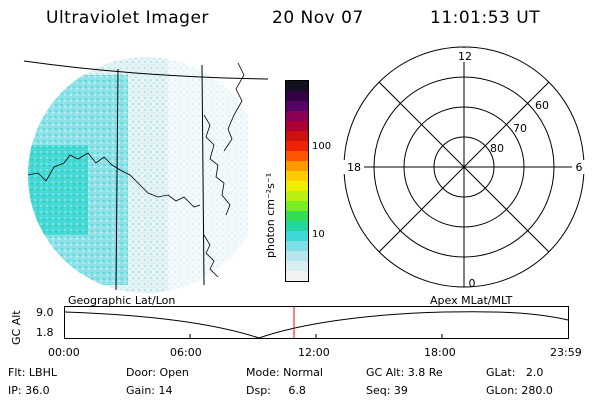 This screenshot has width=600, height=400. What do you see at coordinates (45, 332) in the screenshot?
I see `y-tick-1-8: 1.8` at bounding box center [45, 332].